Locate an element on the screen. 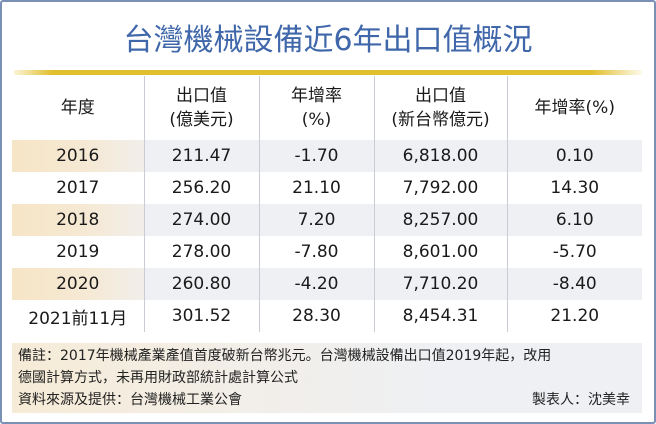  table-row: 2020 260.80 -4.20 7,710.20 -8.40 is located at coordinates (327, 284).